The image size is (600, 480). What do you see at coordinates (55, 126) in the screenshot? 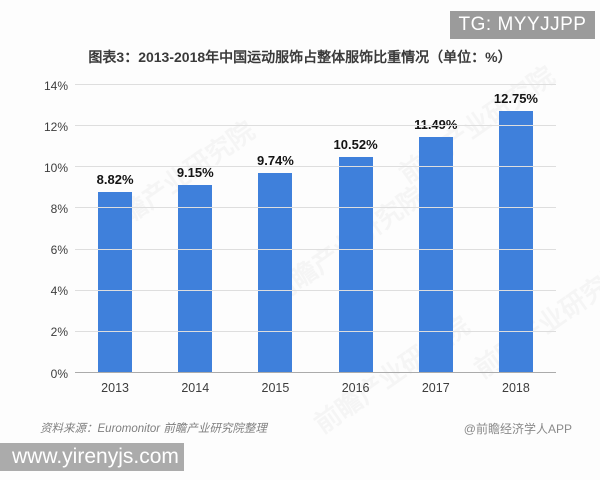
I see `y-axis-tick-label: 12%` at bounding box center [55, 126].